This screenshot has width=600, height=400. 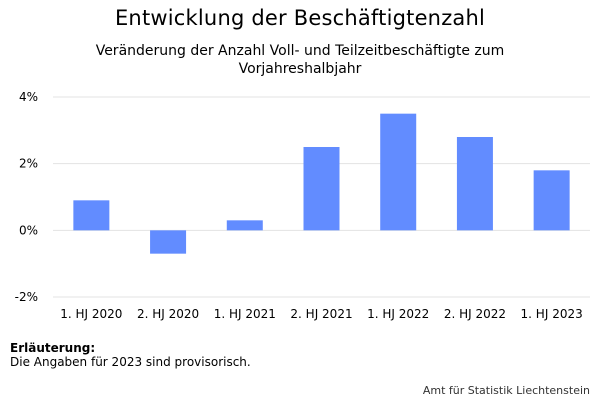 What do you see at coordinates (168, 314) in the screenshot?
I see `x-tick-label: 2. HJ 2020` at bounding box center [168, 314].